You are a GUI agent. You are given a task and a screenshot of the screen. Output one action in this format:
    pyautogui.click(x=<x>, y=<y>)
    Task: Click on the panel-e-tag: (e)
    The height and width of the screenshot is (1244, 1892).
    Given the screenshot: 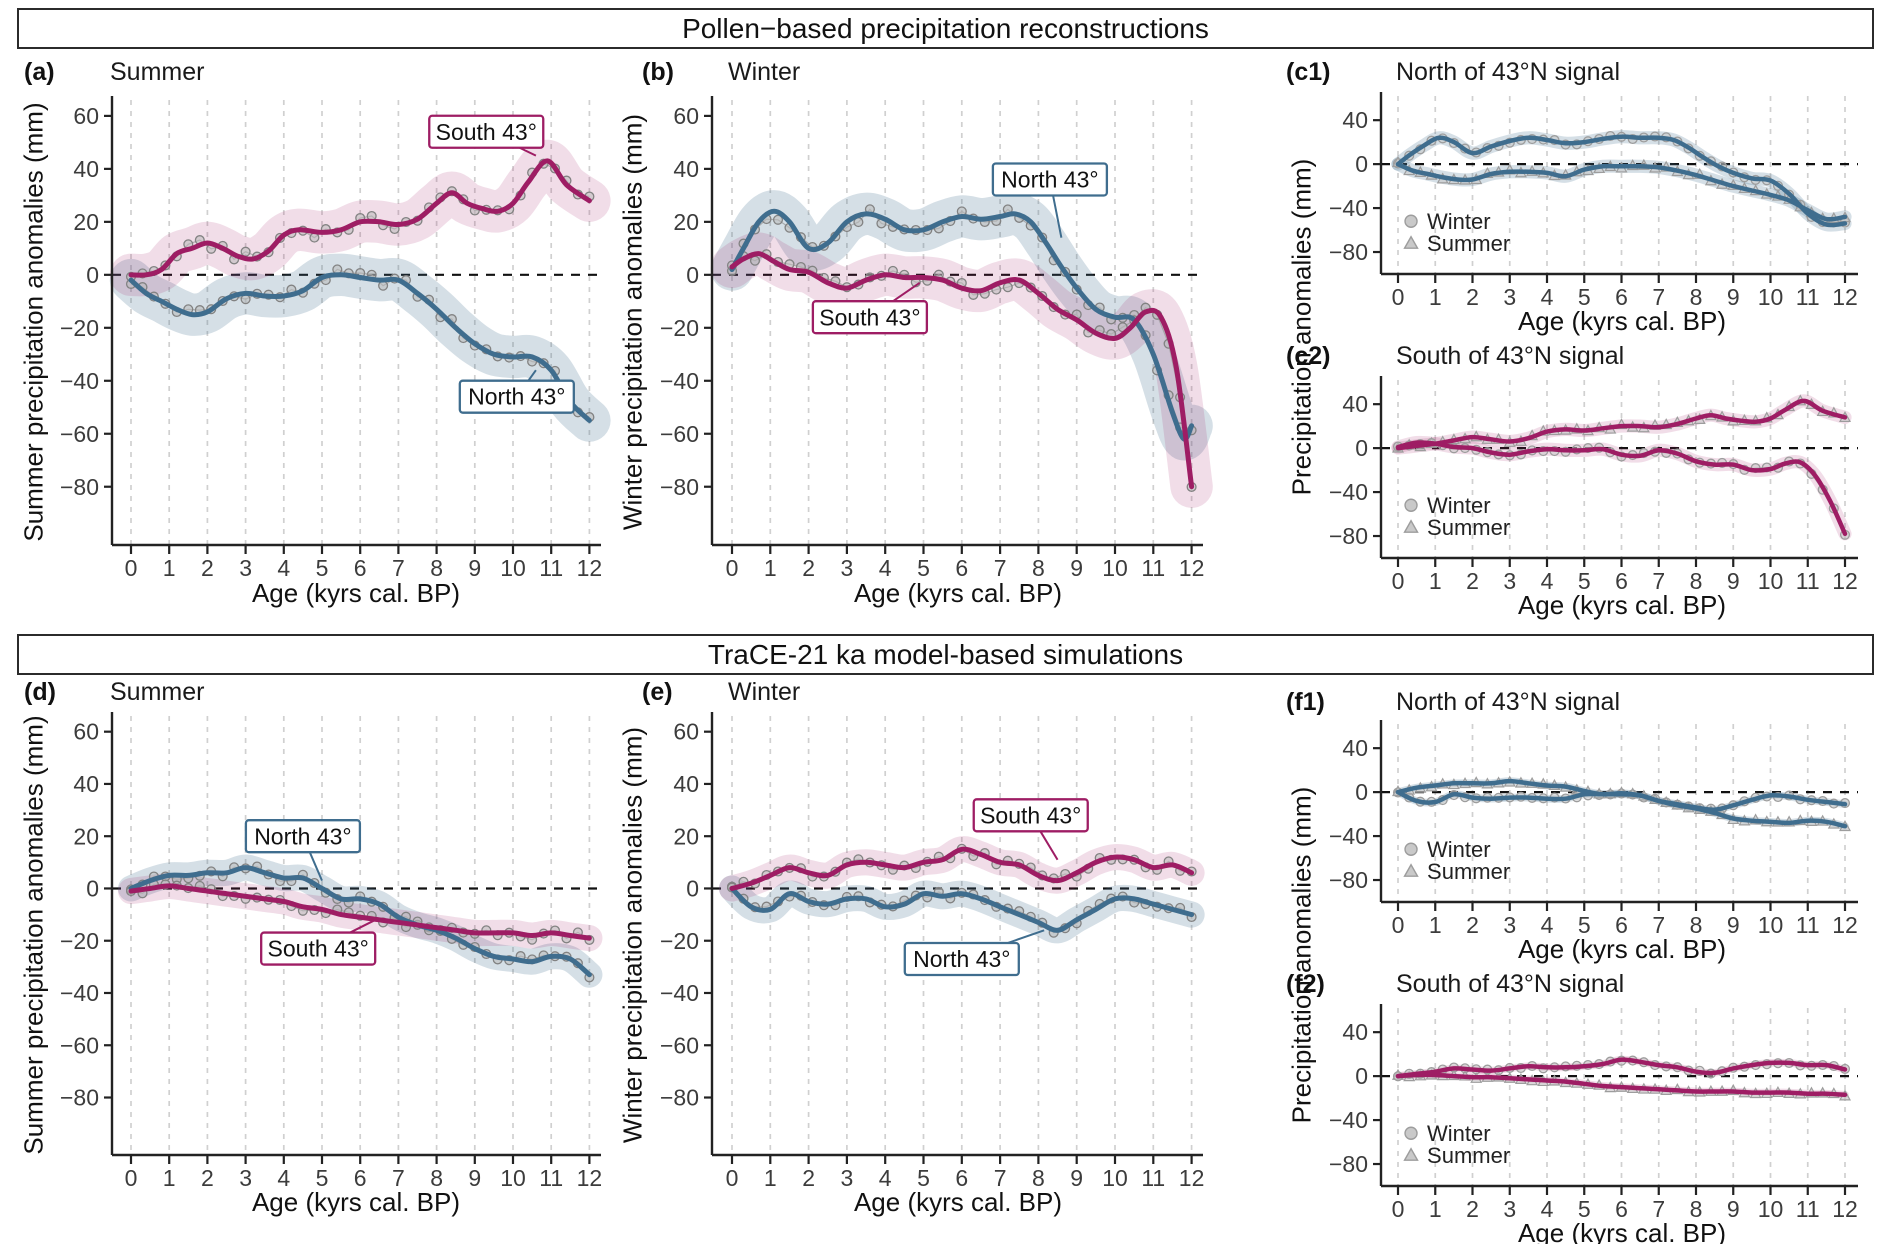 What is the action you would take?
    pyautogui.click(x=657, y=692)
    